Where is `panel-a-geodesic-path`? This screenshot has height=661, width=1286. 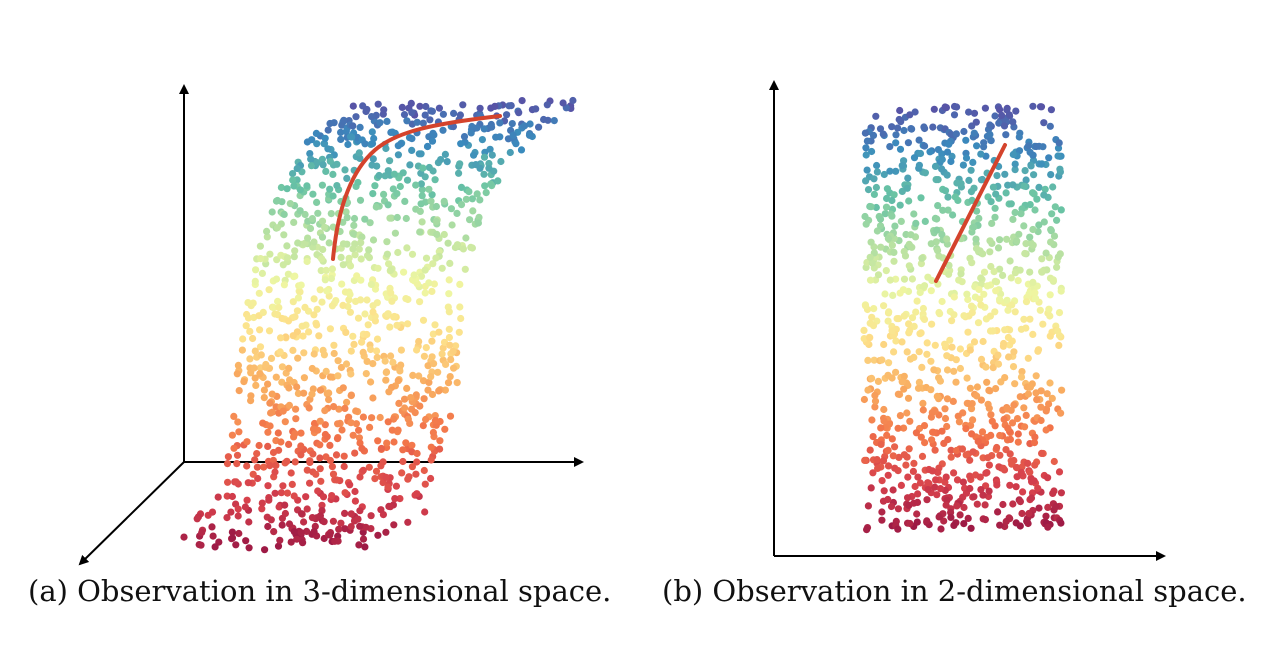
panel-a-geodesic-path is located at coordinates (416, 187).